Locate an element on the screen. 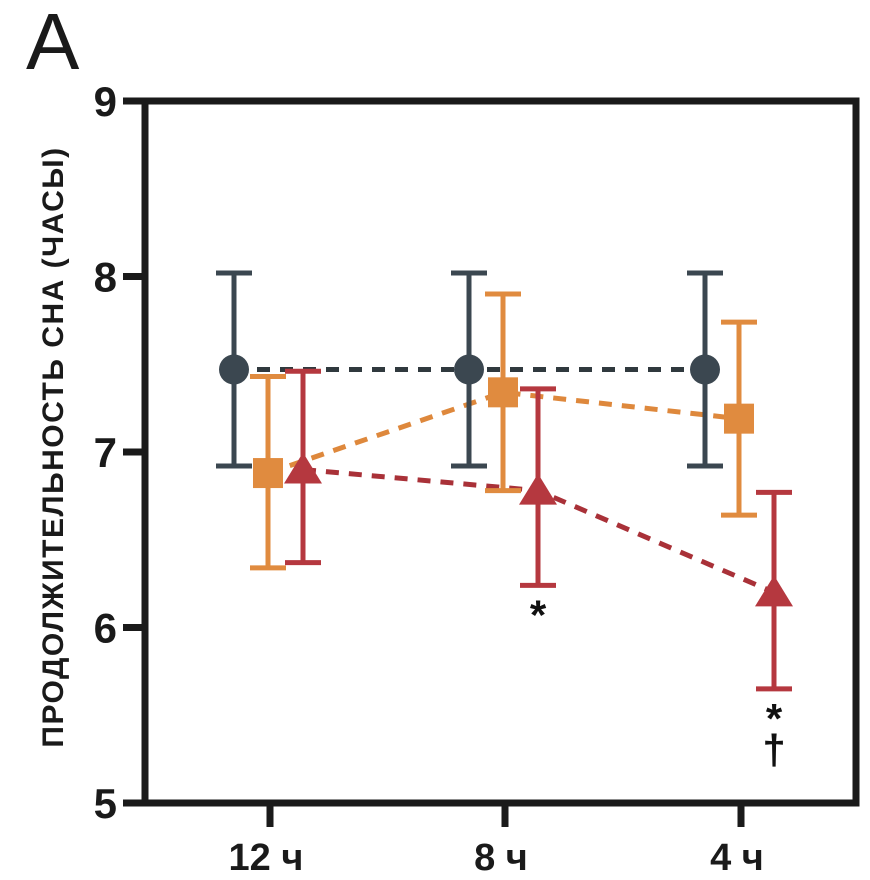 Image resolution: width=870 pixels, height=880 pixels. y-tick-label: 9 is located at coordinates (105, 101).